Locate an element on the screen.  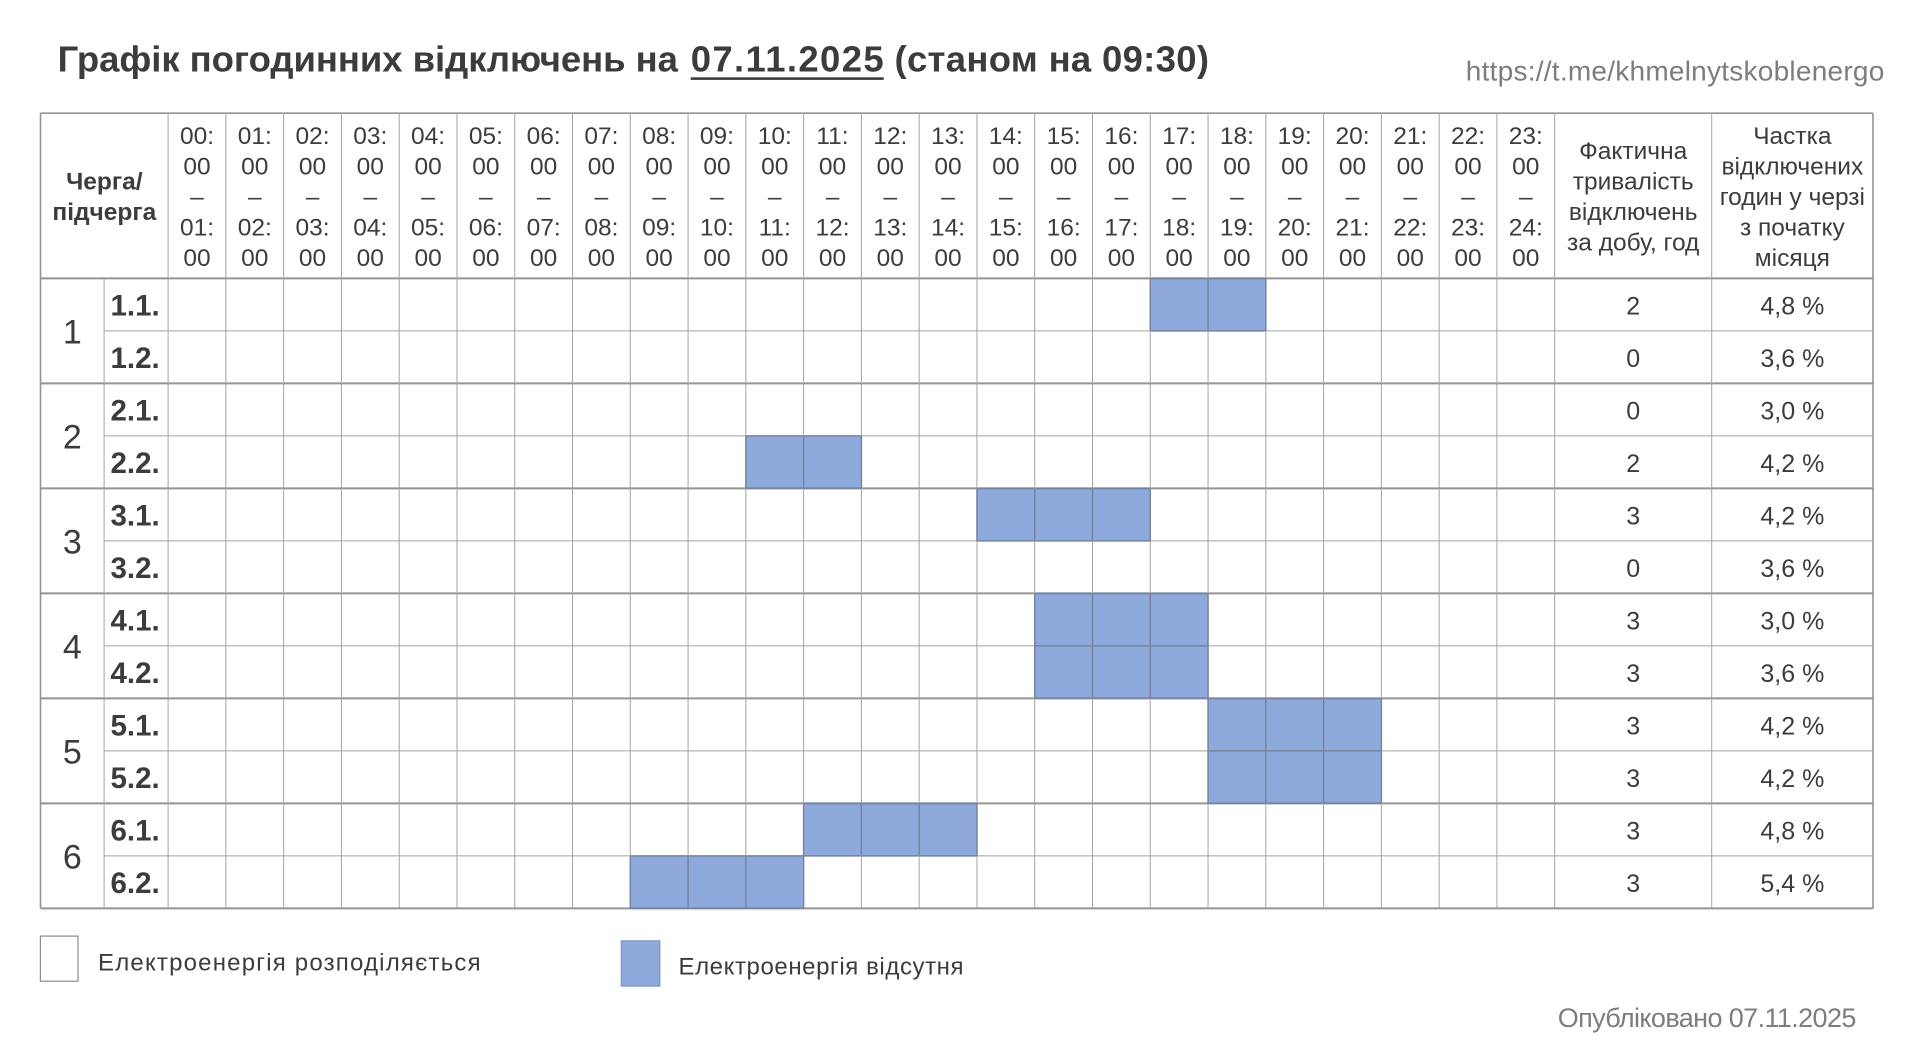
svg-text: 4,2 % is located at coordinates (1792, 726).